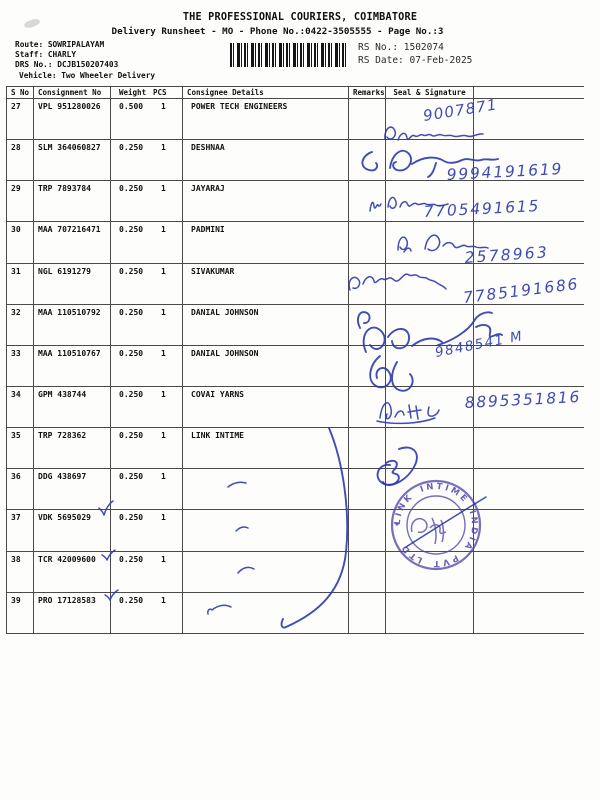 This screenshot has height=800, width=600. I want to click on cell-consignee: JAYARAJ, so click(265, 201).